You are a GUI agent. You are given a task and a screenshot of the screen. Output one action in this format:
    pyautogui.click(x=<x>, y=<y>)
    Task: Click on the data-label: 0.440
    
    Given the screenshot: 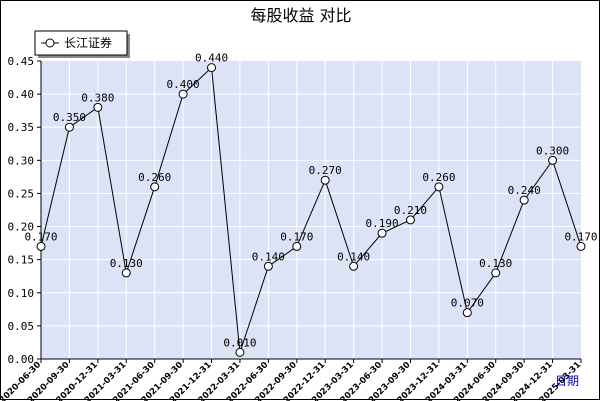 What is the action you would take?
    pyautogui.click(x=211, y=58)
    